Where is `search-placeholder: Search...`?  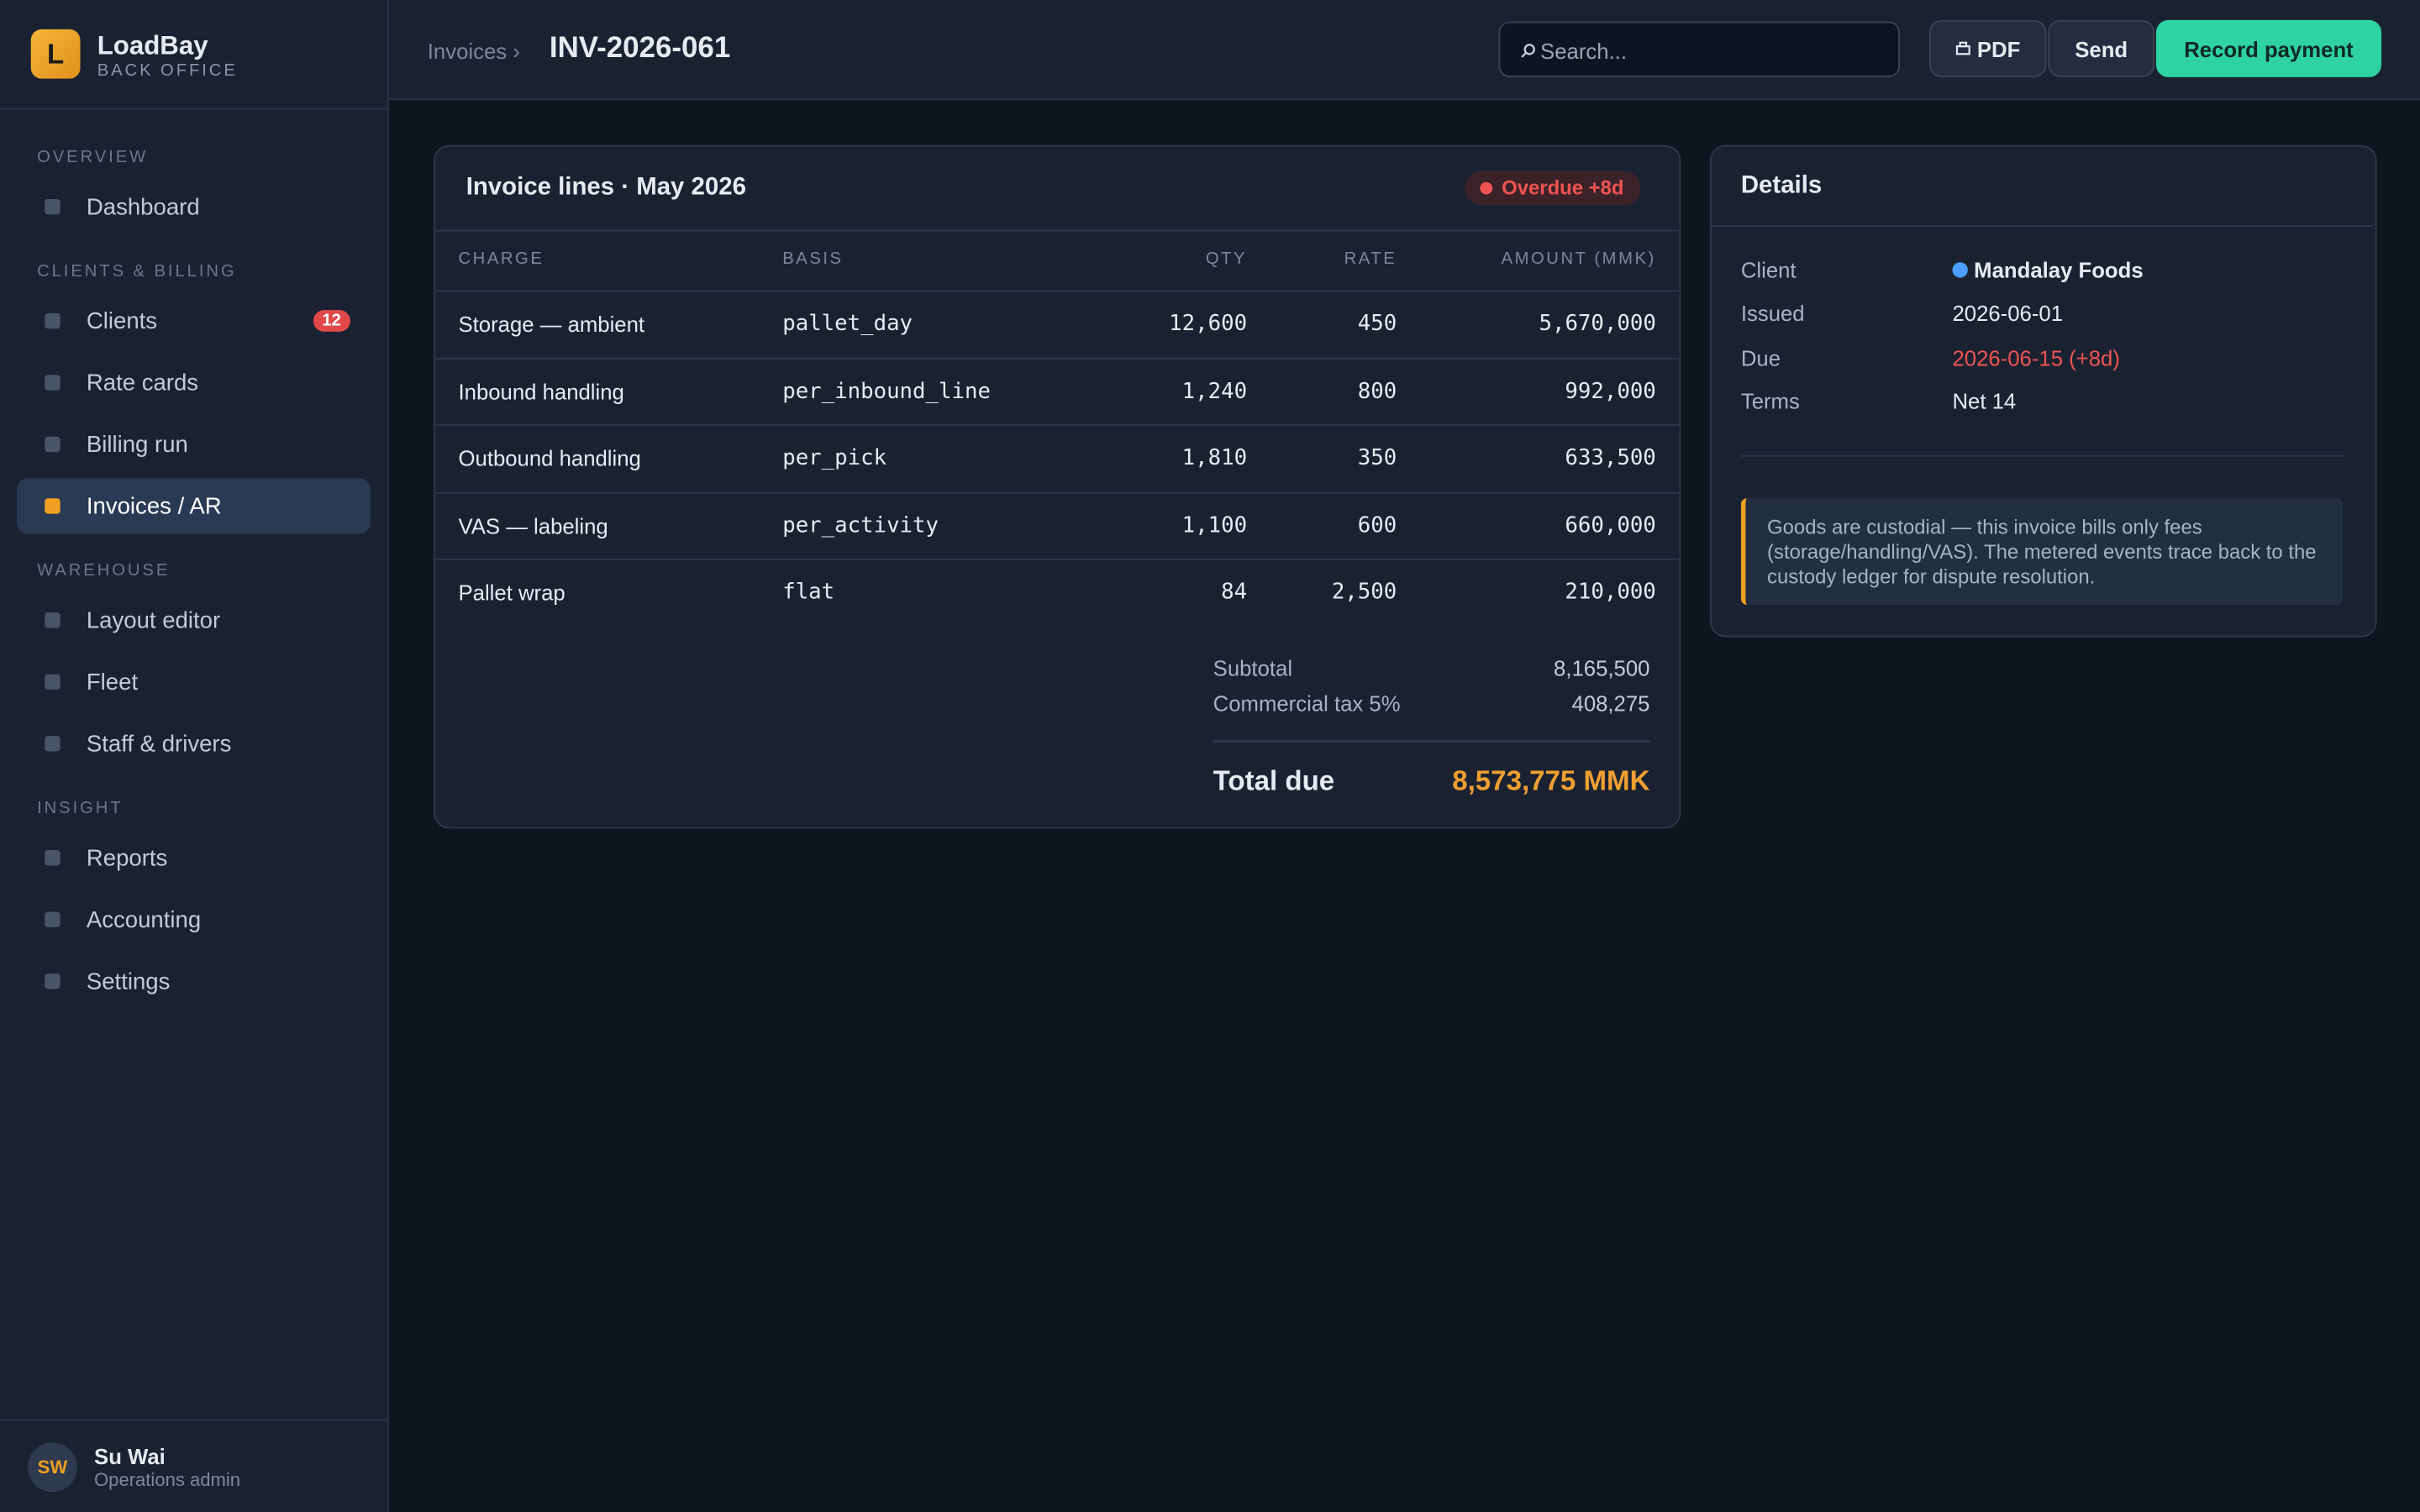
search-placeholder: Search... is located at coordinates (1584, 51).